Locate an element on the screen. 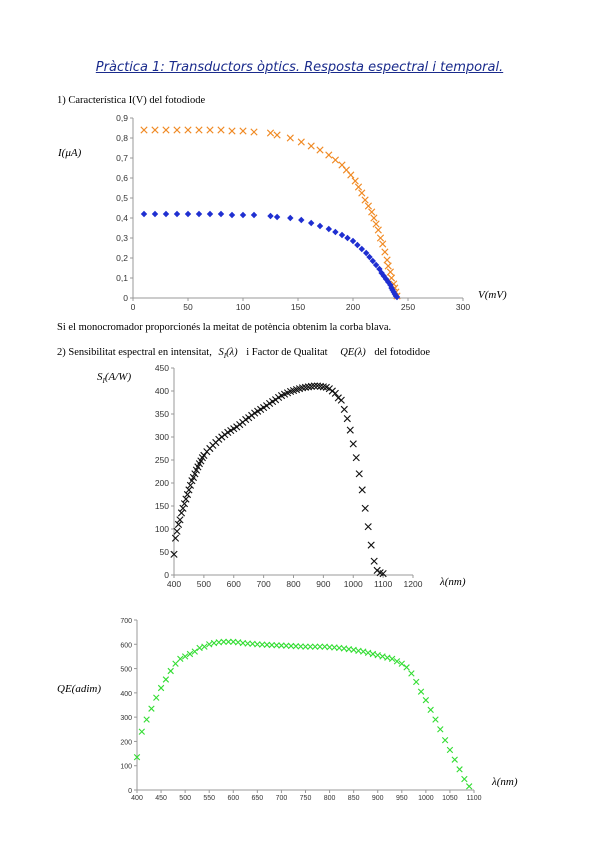 The width and height of the screenshot is (599, 848). section-1-heading: 1) Característica I(V) del fotodiode is located at coordinates (131, 100).